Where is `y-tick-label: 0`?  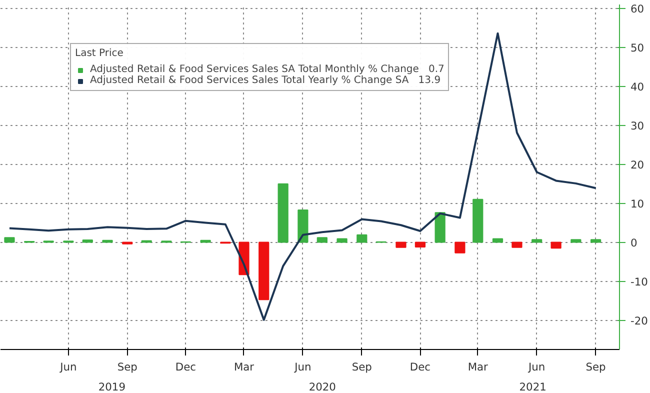 y-tick-label: 0 is located at coordinates (634, 243).